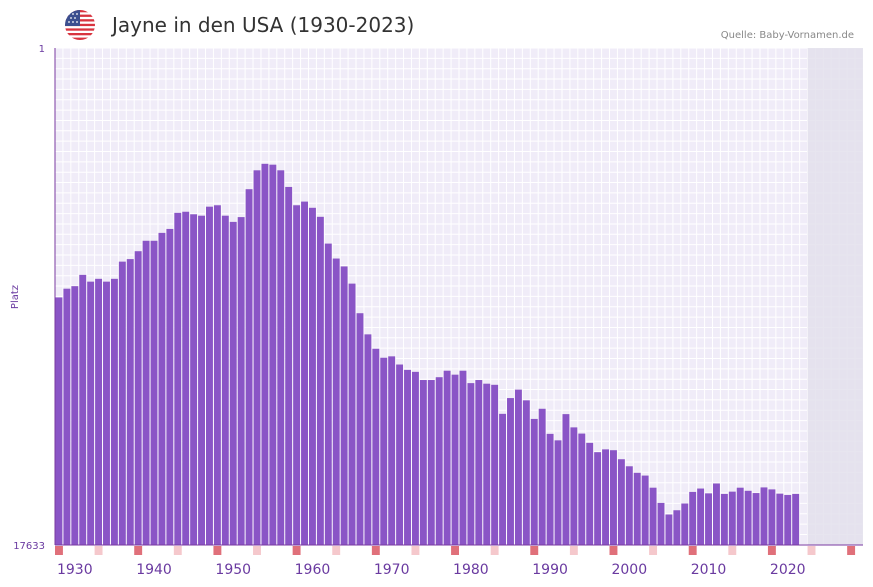  Describe the element at coordinates (146, 392) in the screenshot. I see `bar-1939` at that location.